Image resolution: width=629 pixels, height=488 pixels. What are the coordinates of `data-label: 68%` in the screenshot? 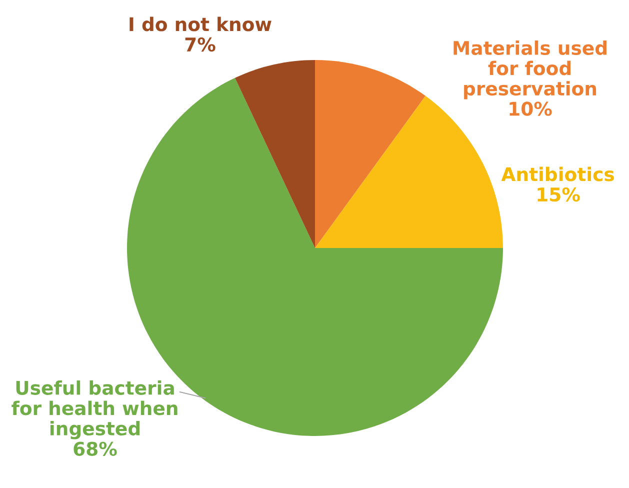 It's located at (95, 449).